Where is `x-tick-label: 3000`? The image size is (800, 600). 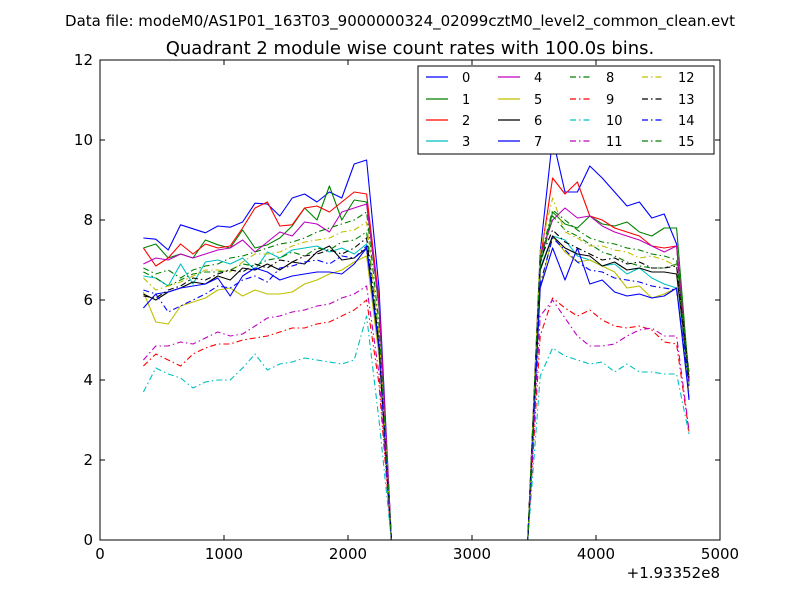 x-tick-label: 3000 is located at coordinates (472, 554).